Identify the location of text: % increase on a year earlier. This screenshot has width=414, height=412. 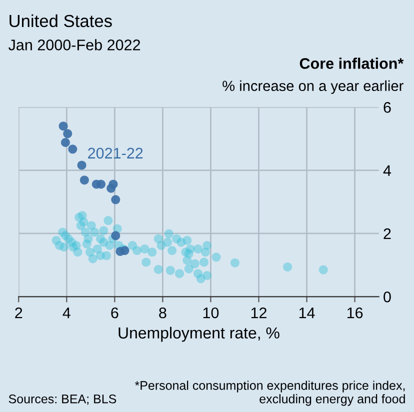
(313, 87).